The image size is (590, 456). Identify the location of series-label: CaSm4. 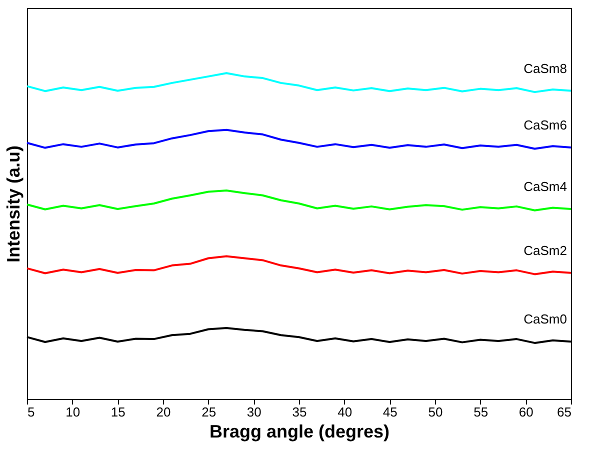
(545, 186).